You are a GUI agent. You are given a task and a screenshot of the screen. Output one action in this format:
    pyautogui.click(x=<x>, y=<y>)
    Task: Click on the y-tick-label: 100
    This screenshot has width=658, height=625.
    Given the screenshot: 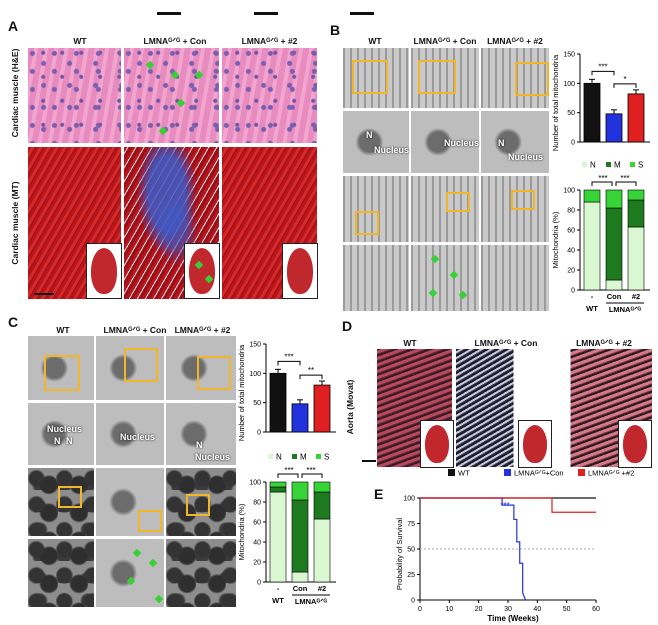 What is the action you would take?
    pyautogui.click(x=255, y=374)
    